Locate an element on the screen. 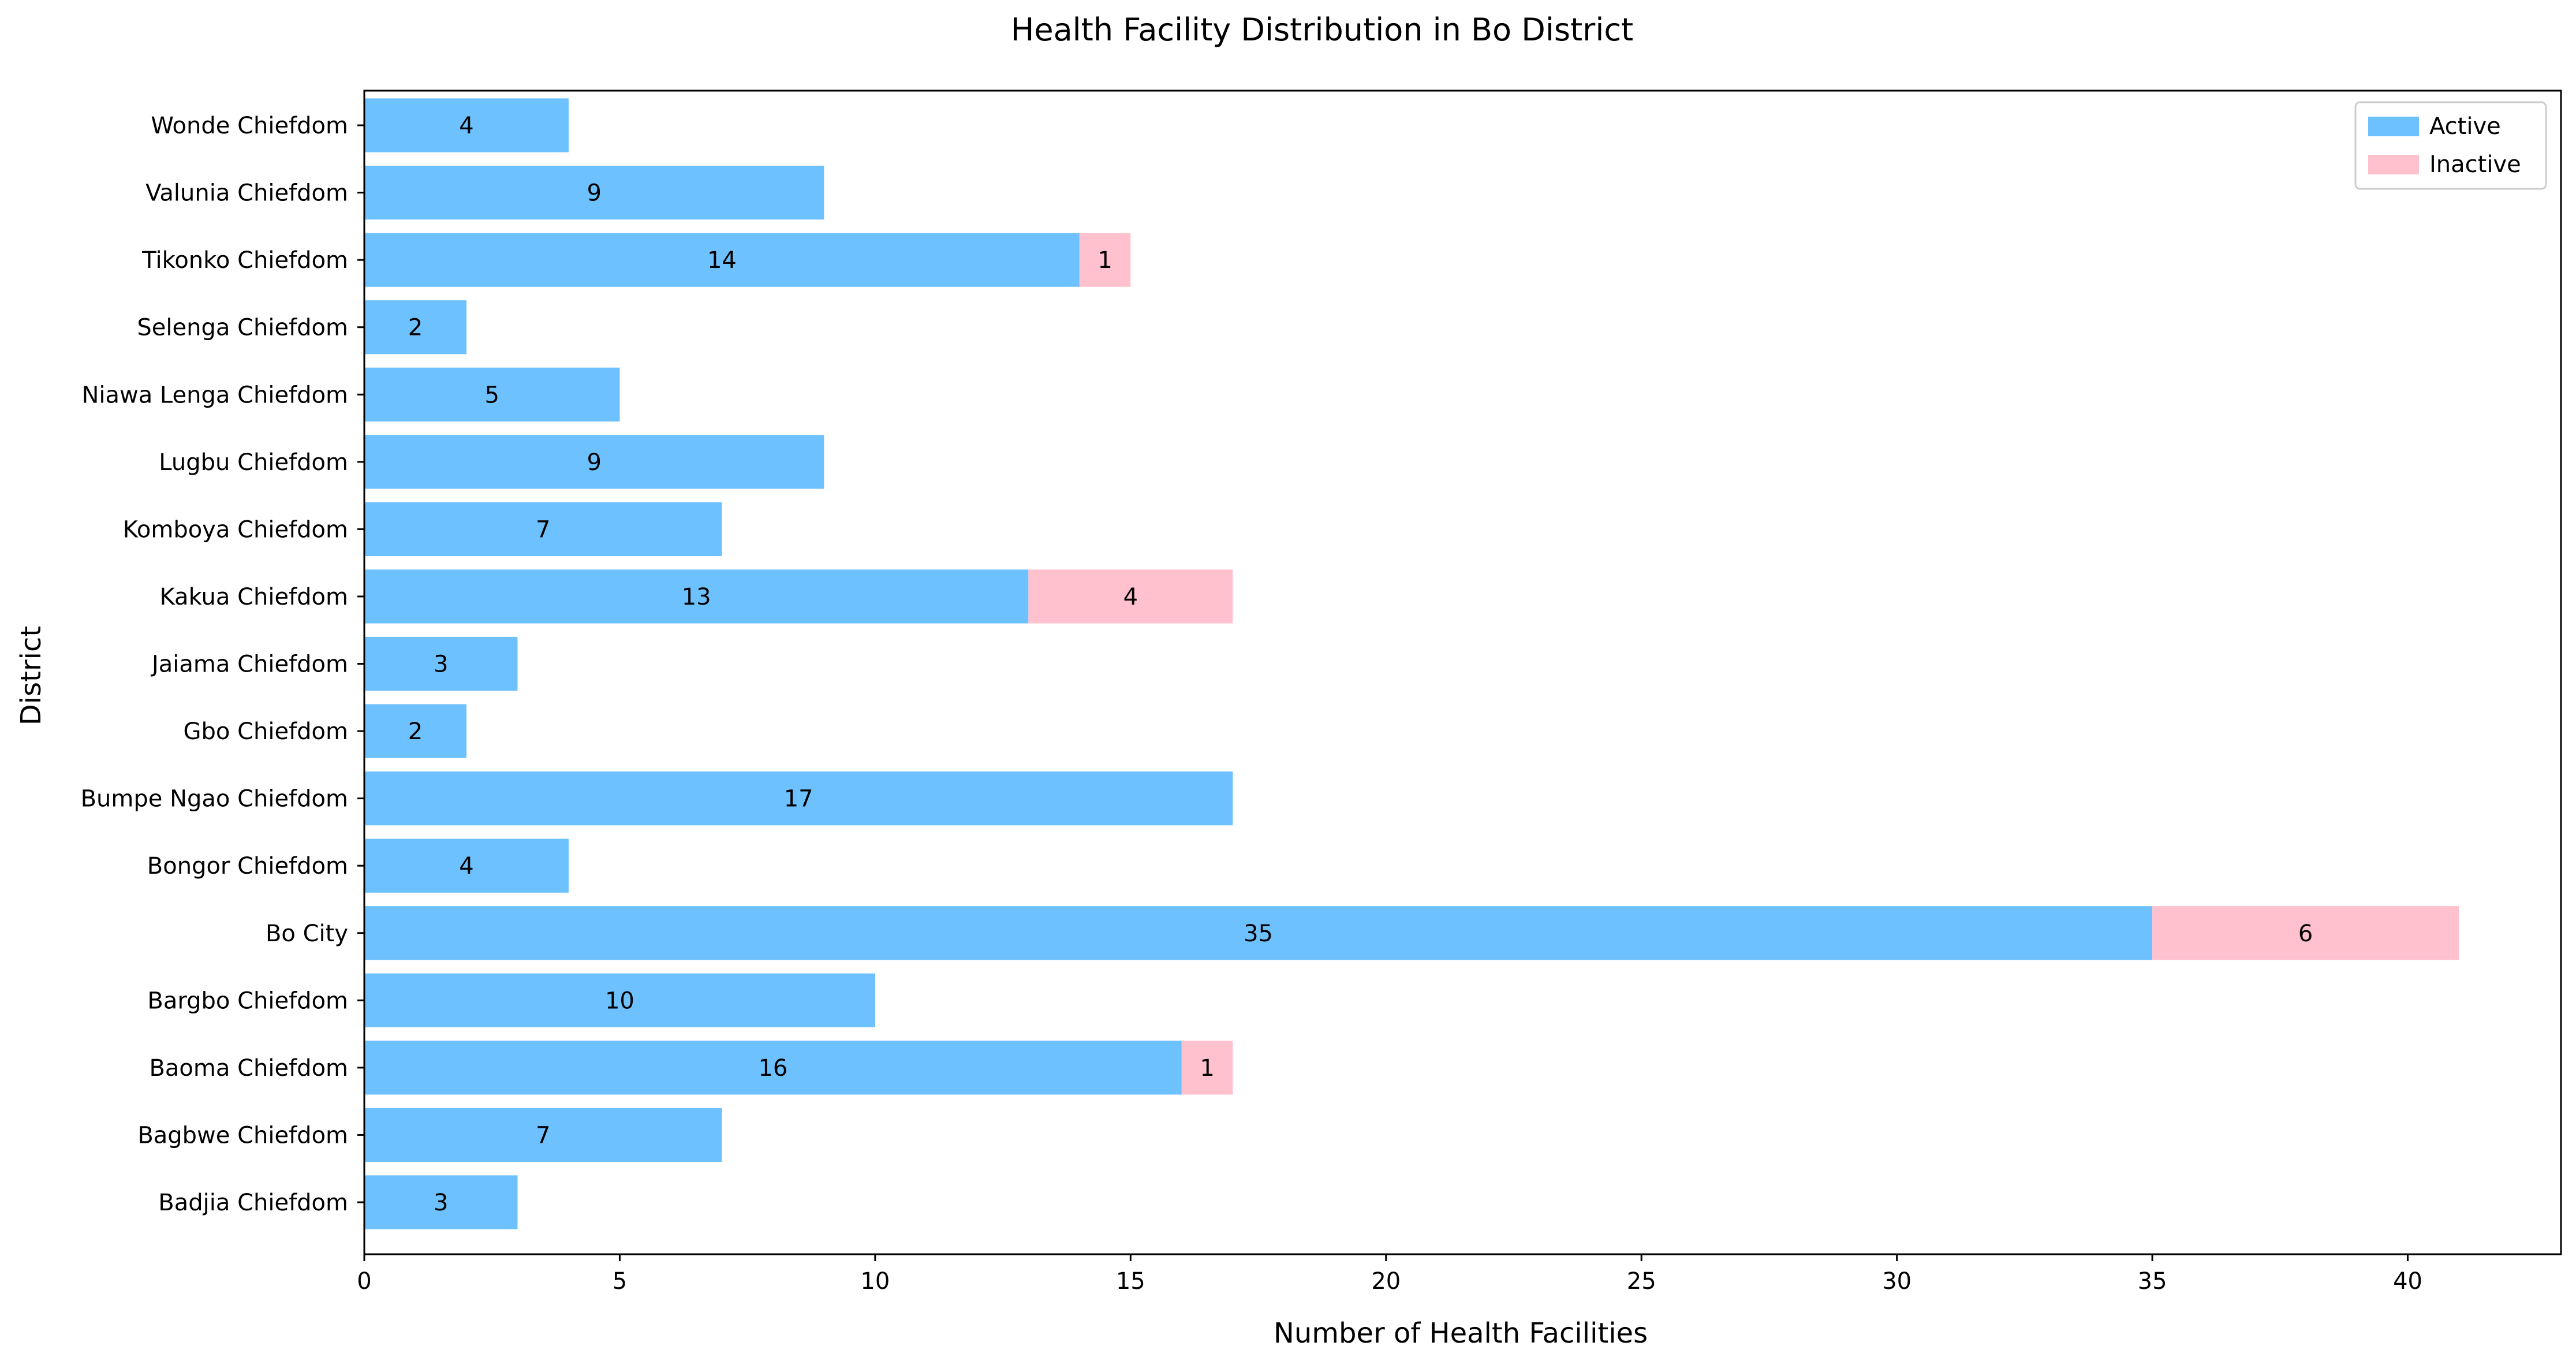 Image resolution: width=2576 pixels, height=1368 pixels. bar-active-bargbo-chiefdom is located at coordinates (619, 1000).